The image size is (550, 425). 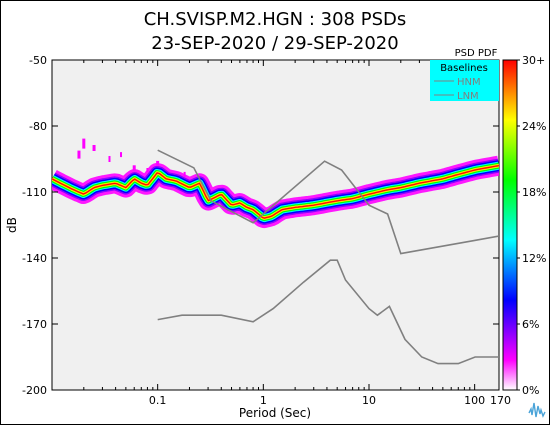 What do you see at coordinates (468, 96) in the screenshot?
I see `legend-lnm-label: LNM` at bounding box center [468, 96].